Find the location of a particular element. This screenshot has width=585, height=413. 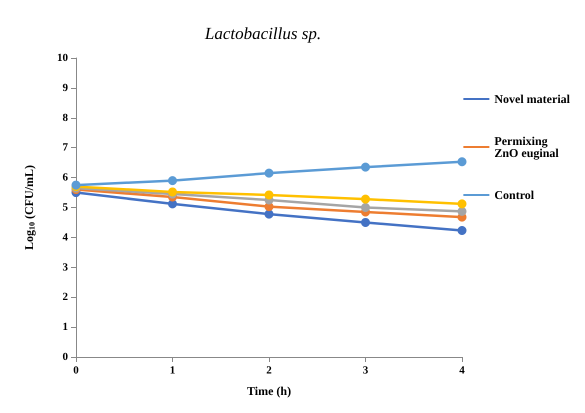

y-tick-label: 0 is located at coordinates (65, 357).